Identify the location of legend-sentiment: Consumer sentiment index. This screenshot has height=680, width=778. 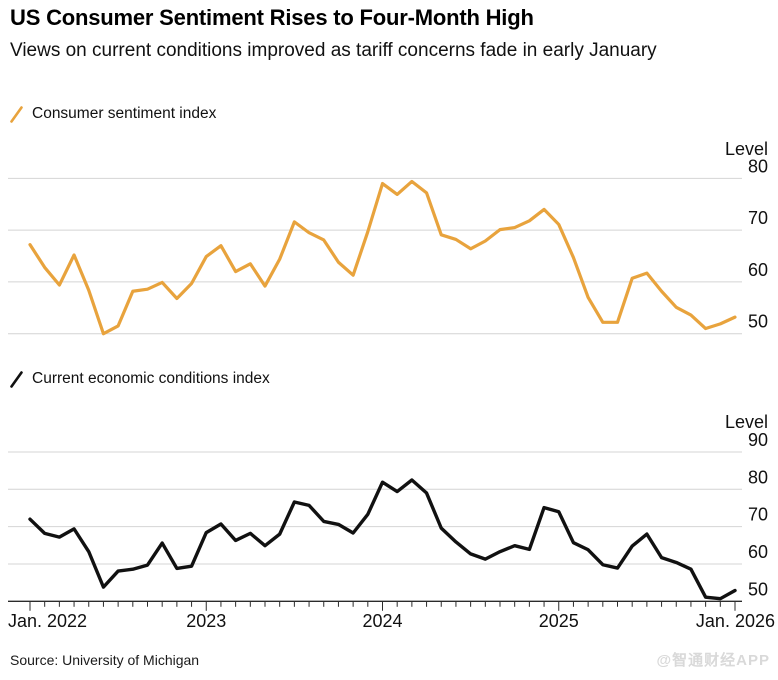
(113, 114).